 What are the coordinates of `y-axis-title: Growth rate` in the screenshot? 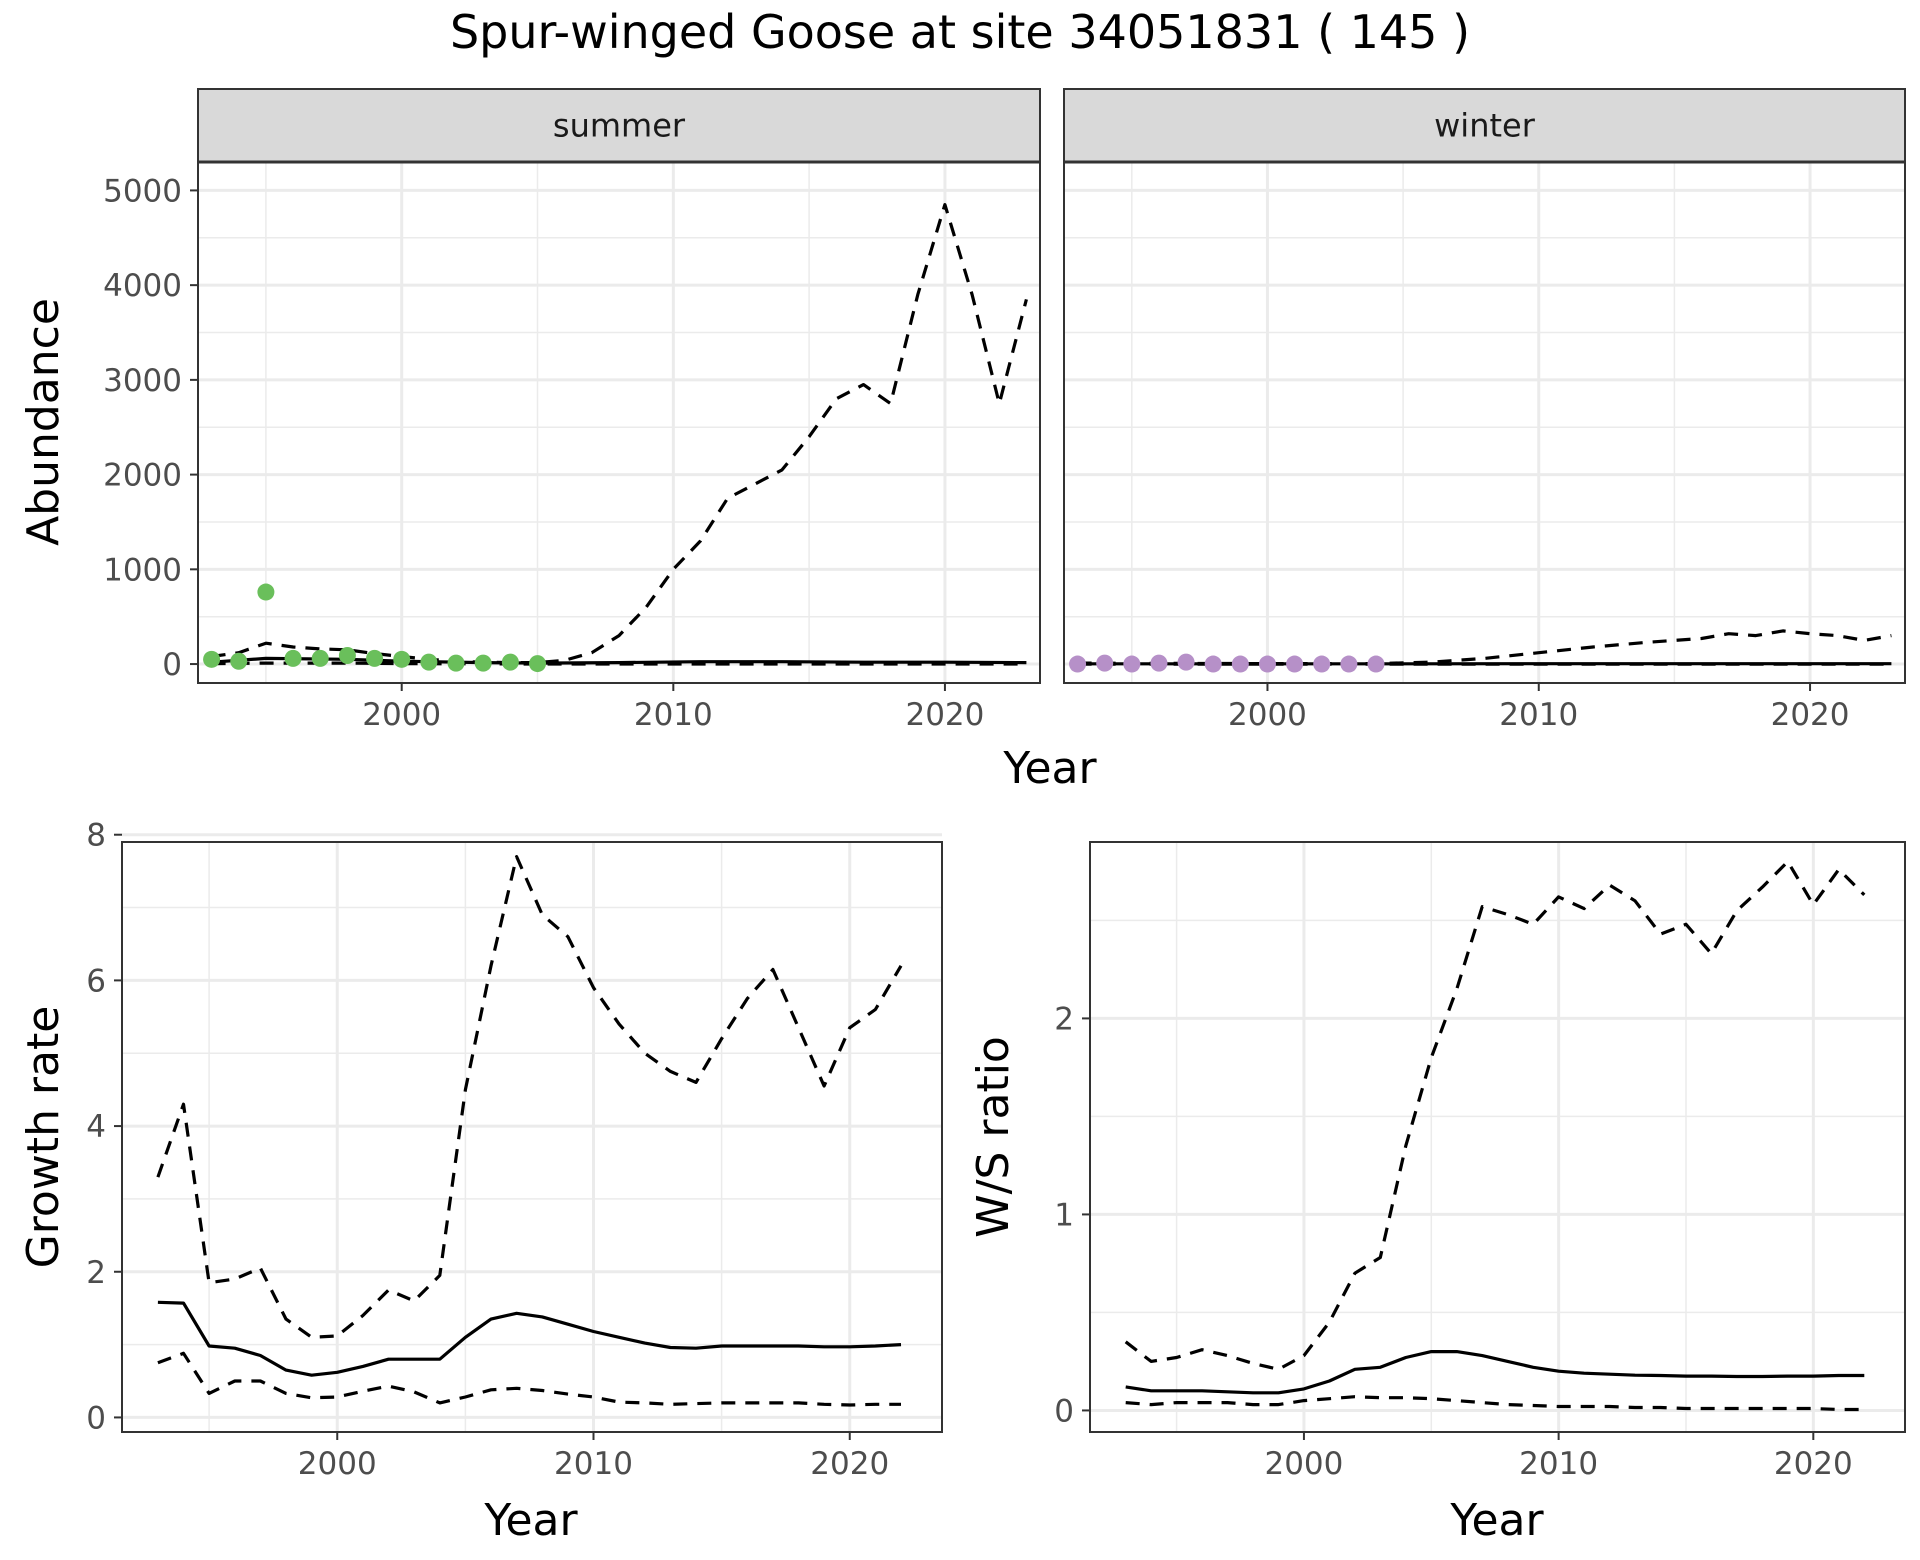 It's located at (43, 1137).